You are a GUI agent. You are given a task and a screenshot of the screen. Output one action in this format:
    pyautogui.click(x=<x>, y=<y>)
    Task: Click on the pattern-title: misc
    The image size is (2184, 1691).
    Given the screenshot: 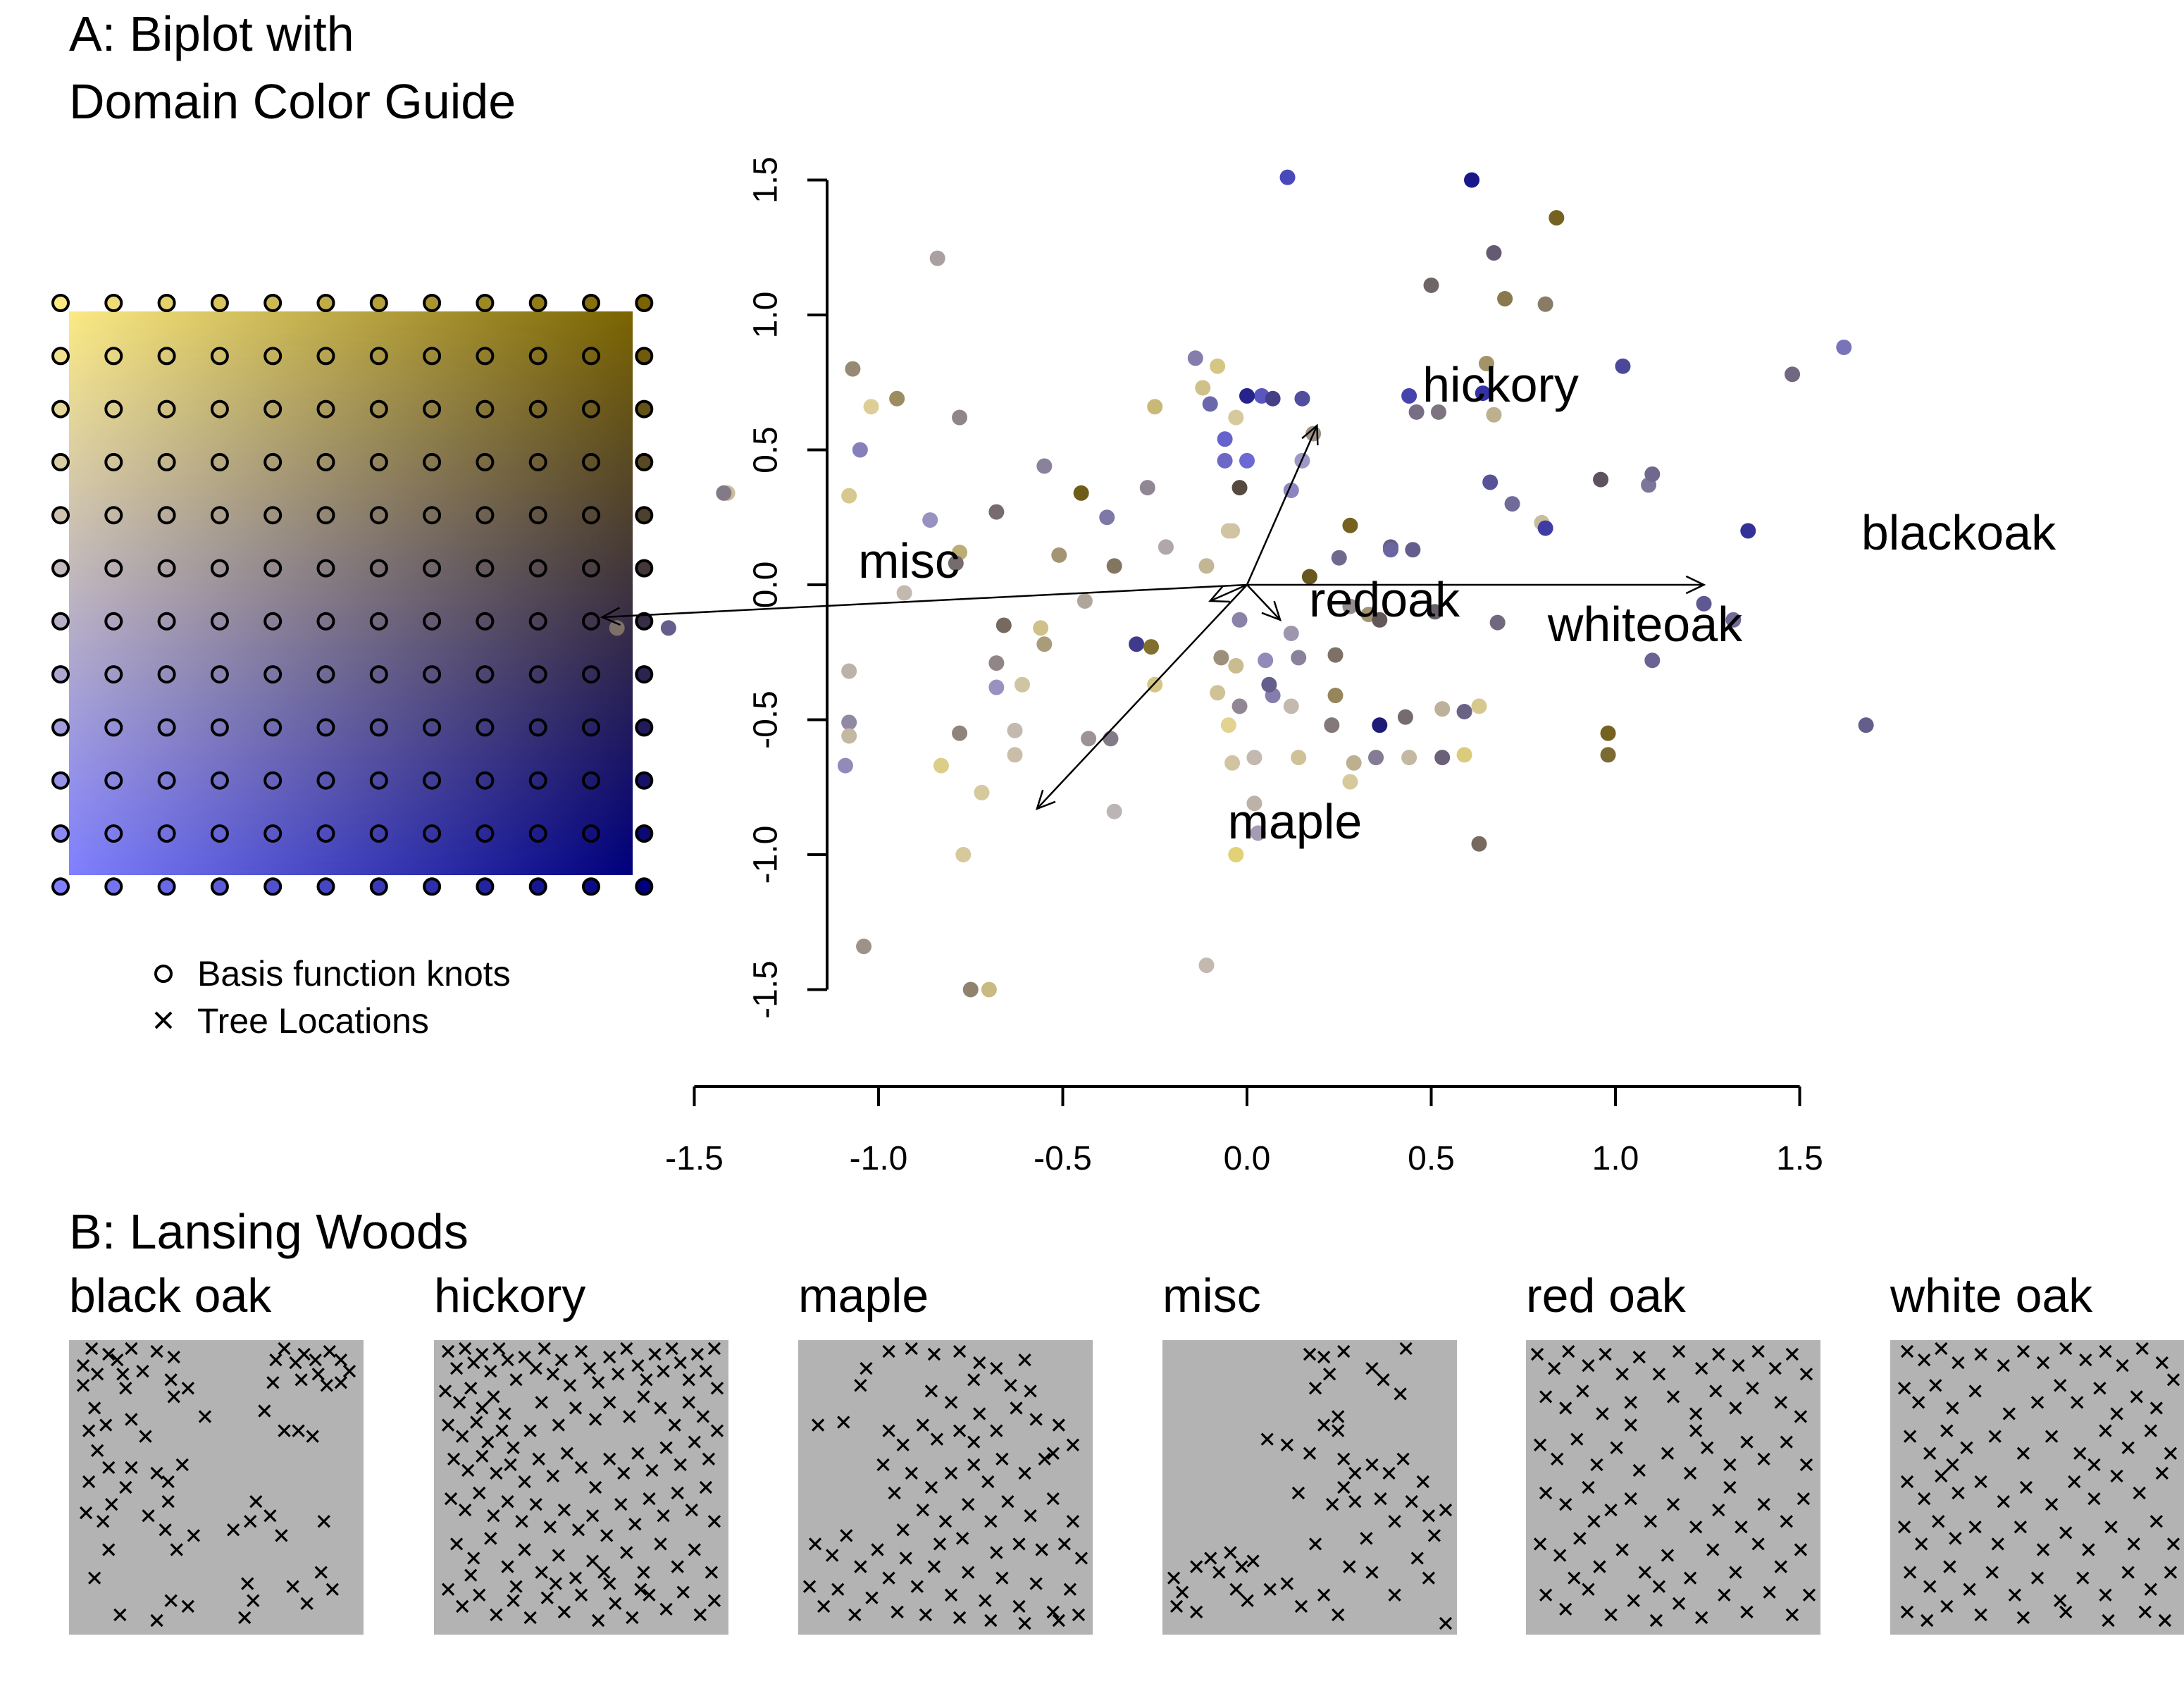 What is the action you would take?
    pyautogui.click(x=1211, y=1296)
    